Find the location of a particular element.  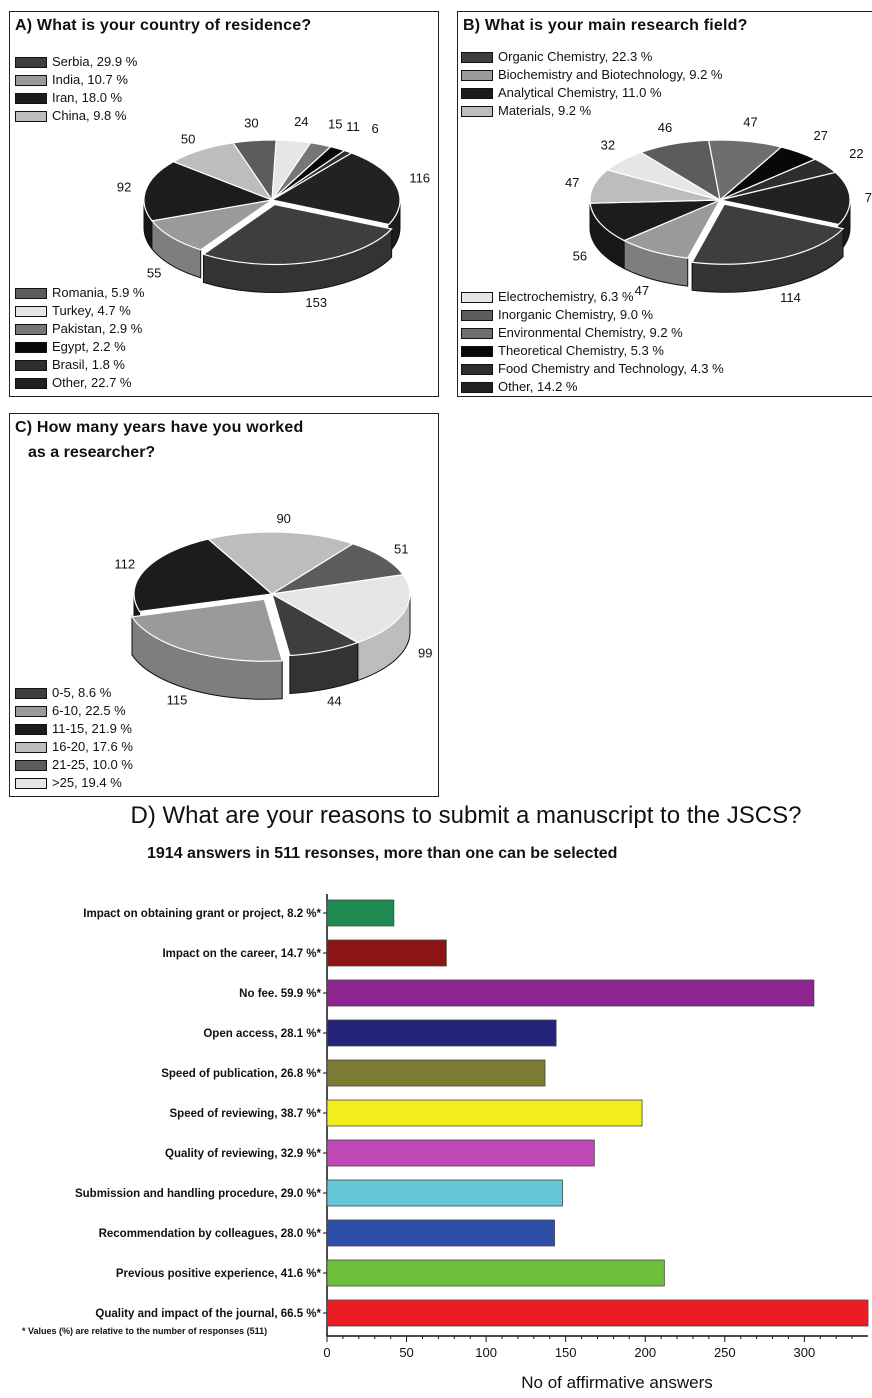

legend-entry: Other, 22.7 % is located at coordinates (80, 383).